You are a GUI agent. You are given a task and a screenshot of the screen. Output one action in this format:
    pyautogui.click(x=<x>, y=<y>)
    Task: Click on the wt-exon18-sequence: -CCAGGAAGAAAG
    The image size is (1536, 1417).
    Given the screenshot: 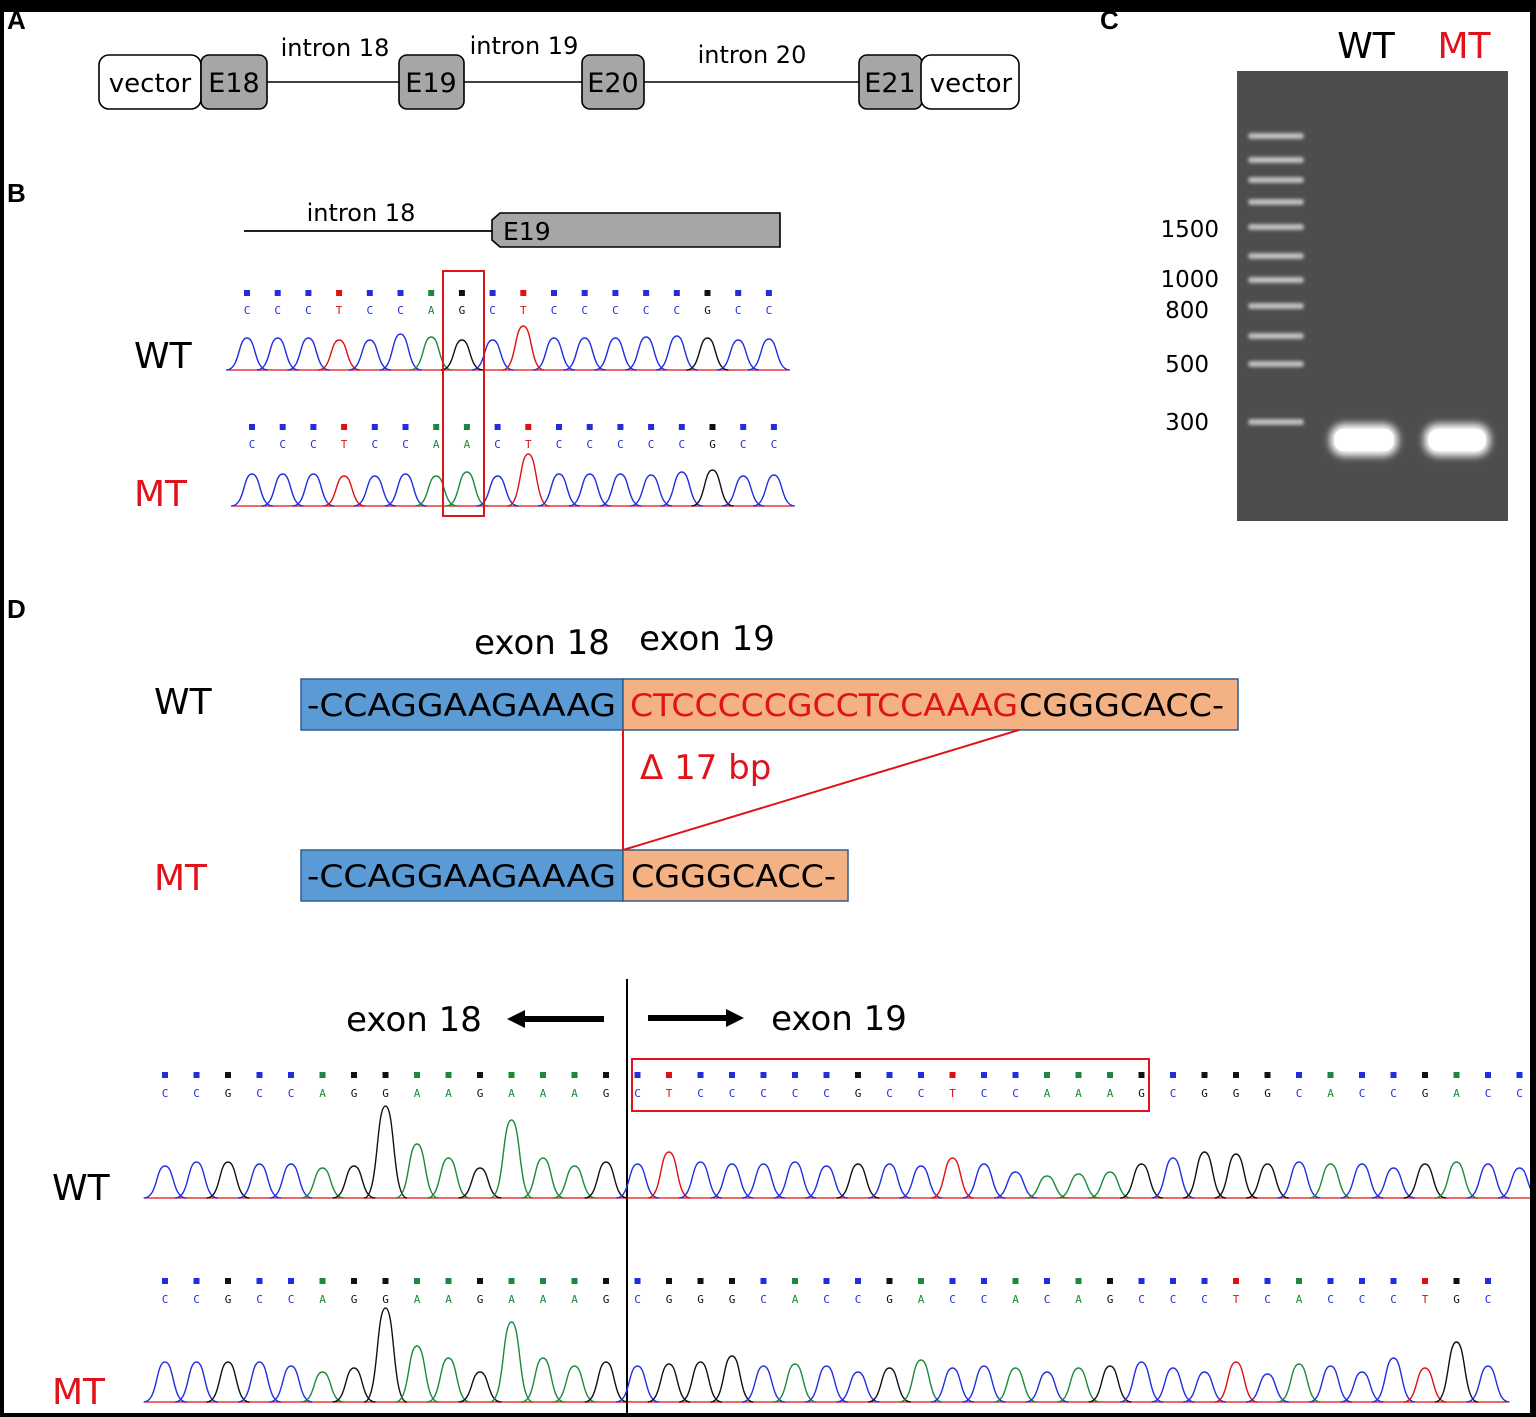 What is the action you would take?
    pyautogui.click(x=461, y=706)
    